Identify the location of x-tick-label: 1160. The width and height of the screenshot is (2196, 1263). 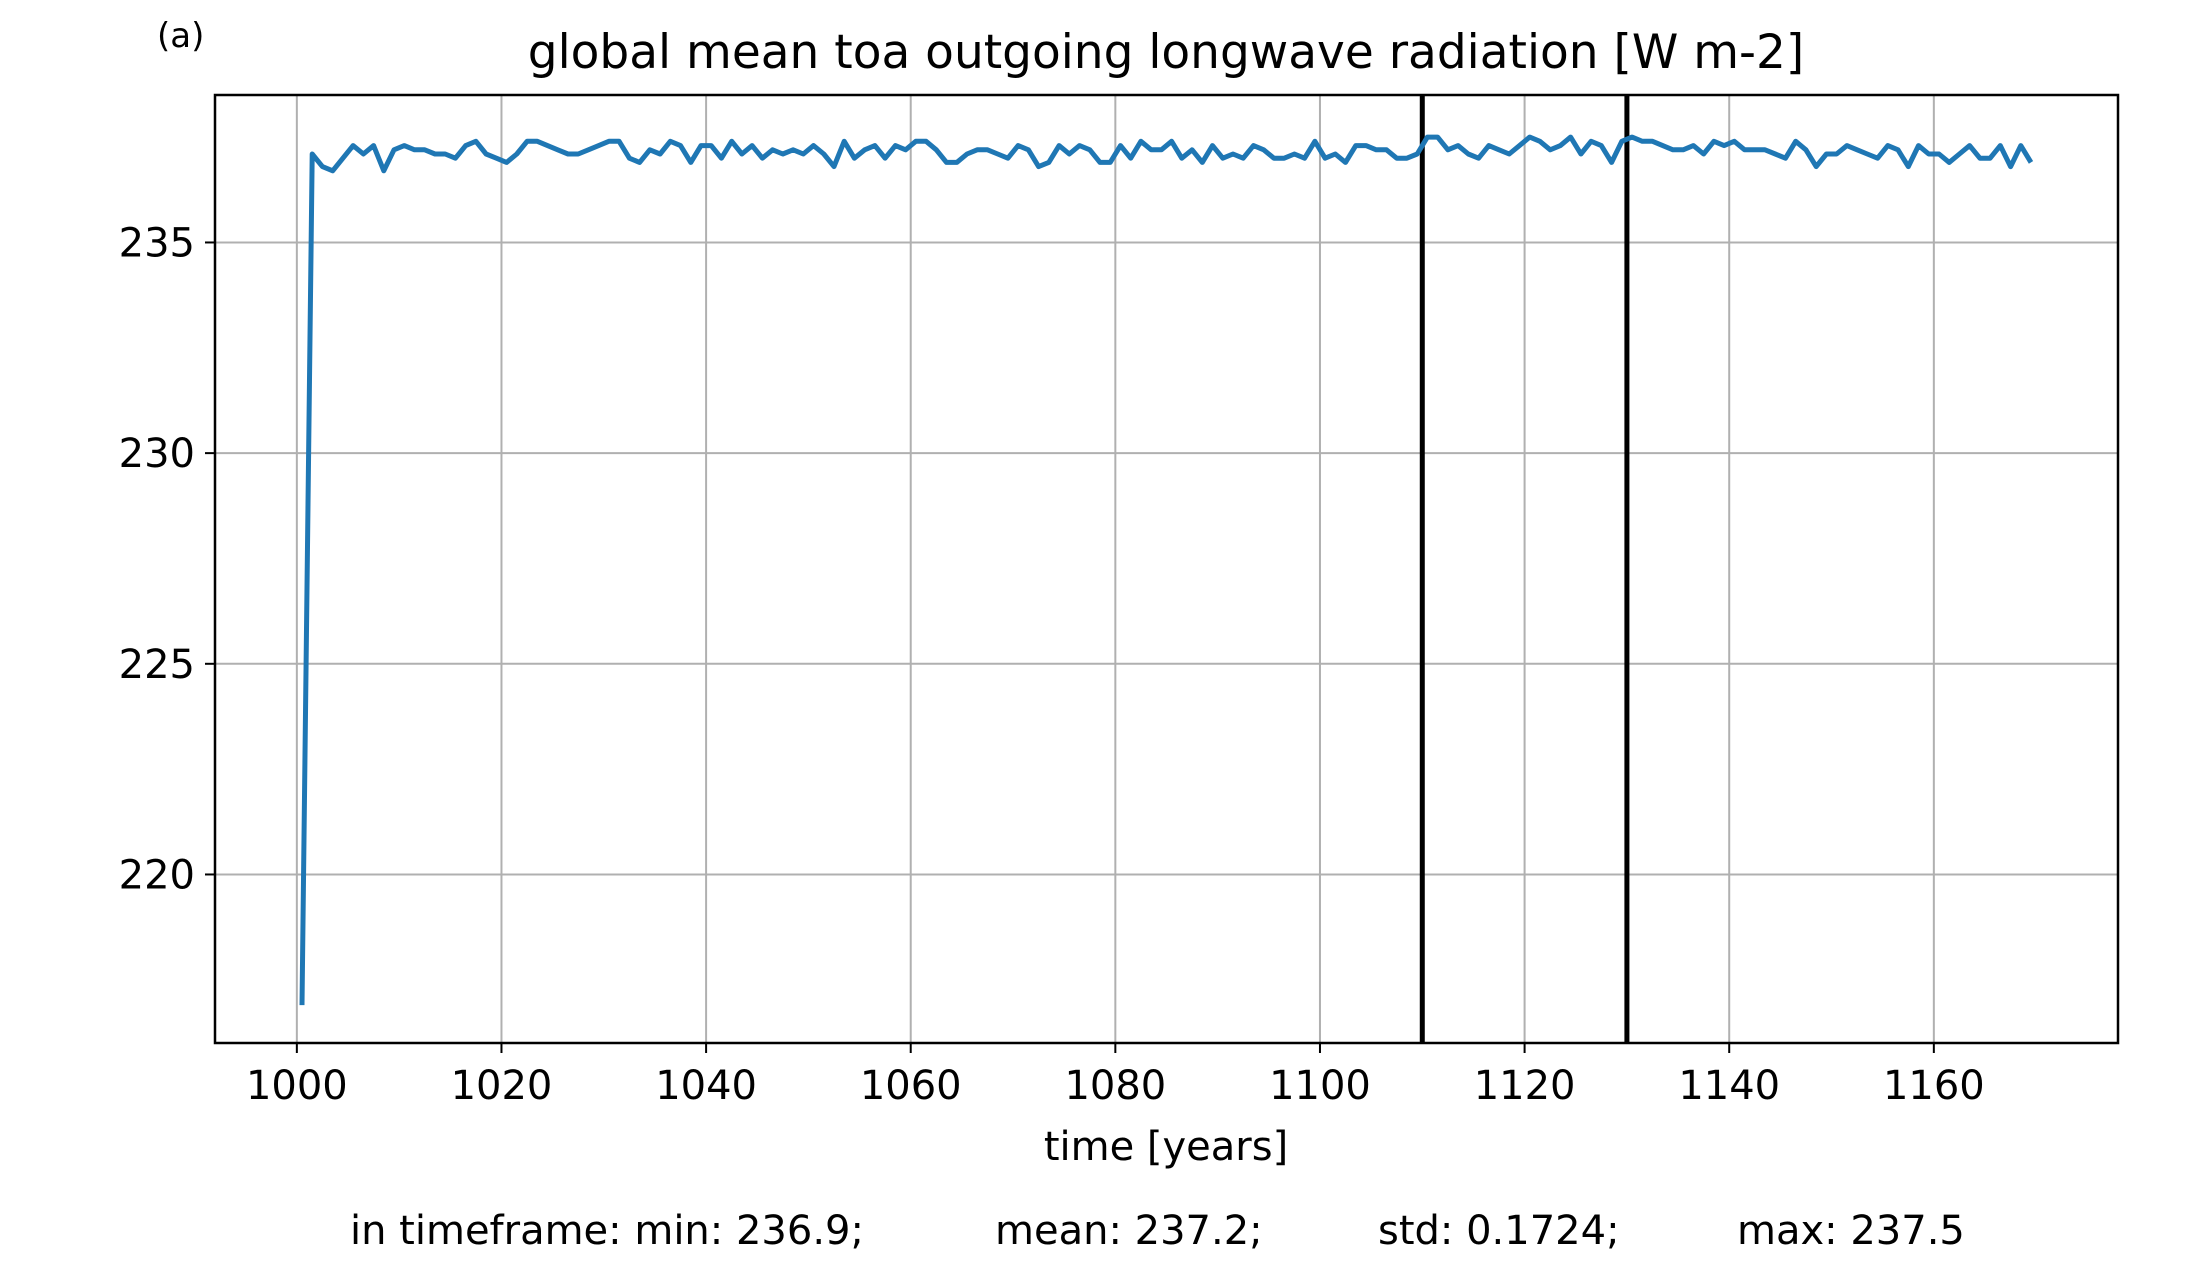
(1934, 1086).